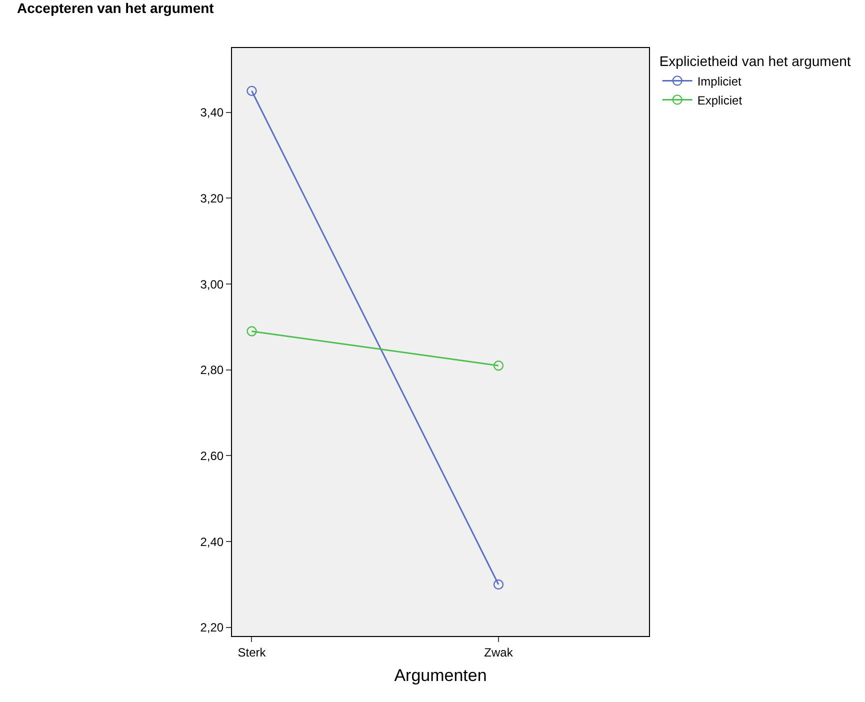 The image size is (865, 702). I want to click on y-tick-label: 3,40, so click(212, 113).